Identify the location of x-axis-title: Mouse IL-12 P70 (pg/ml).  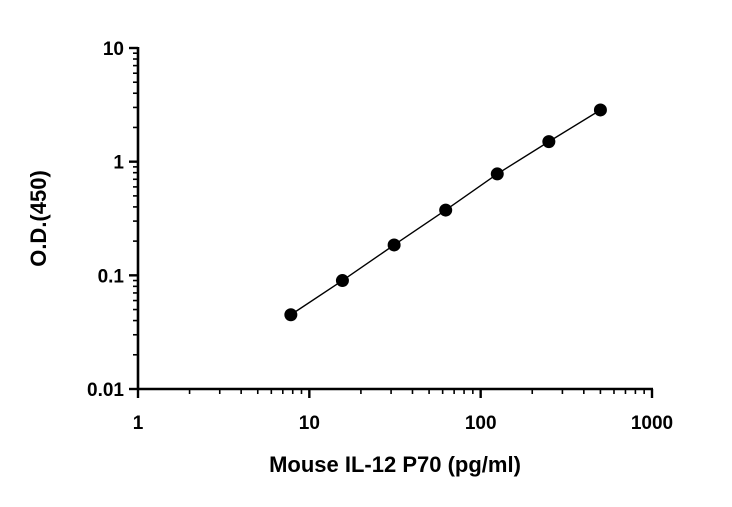
(395, 464).